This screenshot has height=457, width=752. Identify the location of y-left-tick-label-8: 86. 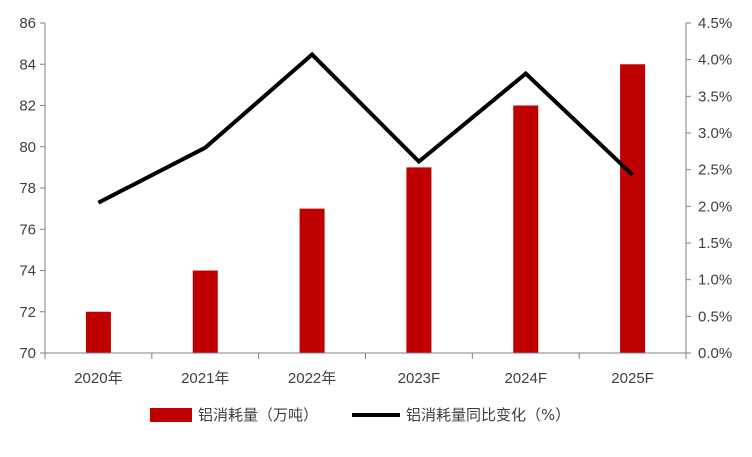
(27, 23).